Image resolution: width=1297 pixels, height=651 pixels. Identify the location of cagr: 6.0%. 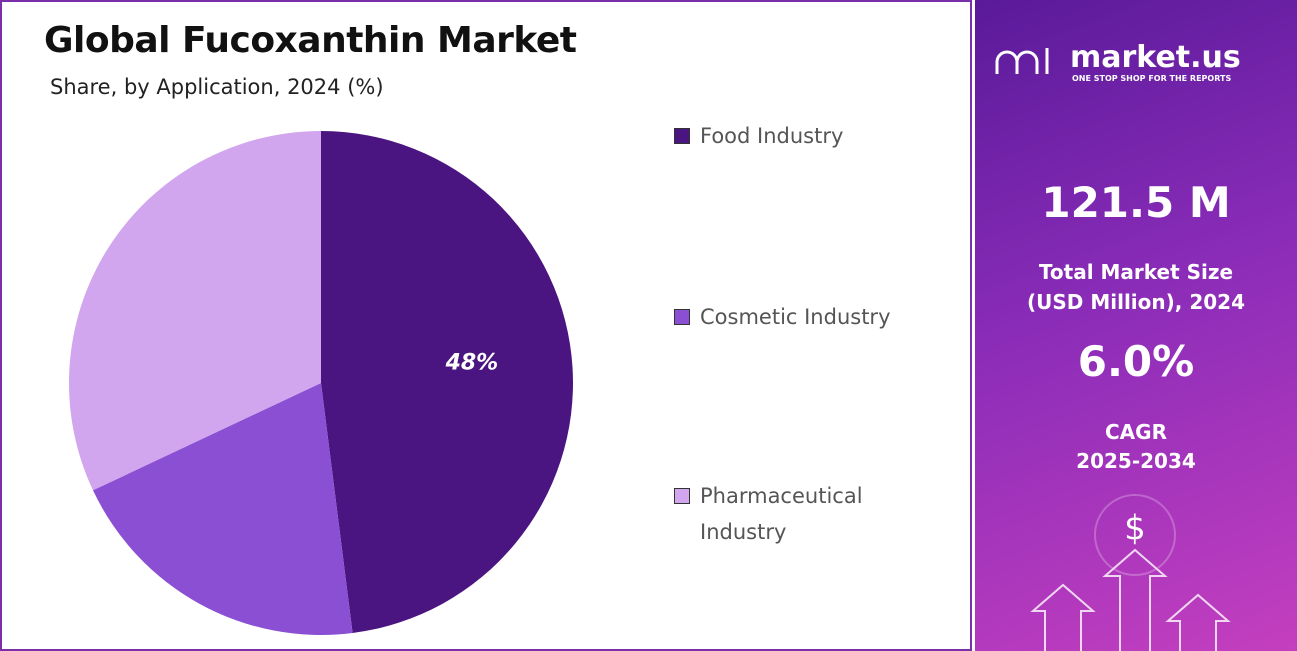
(1136, 361).